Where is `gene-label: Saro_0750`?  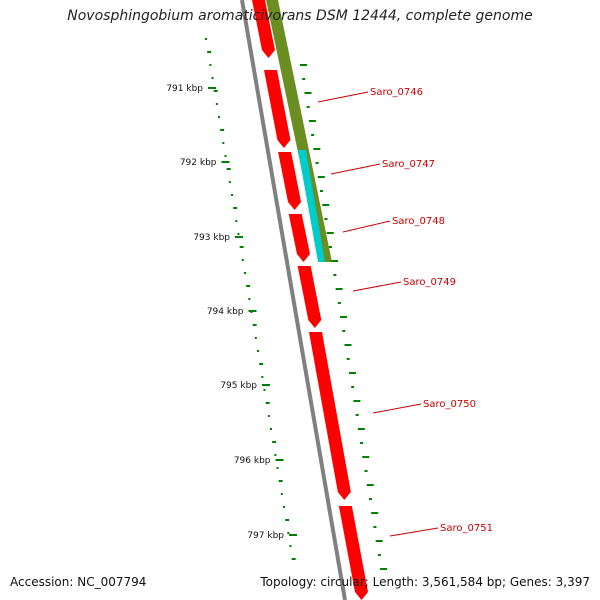
gene-label: Saro_0750 is located at coordinates (449, 404).